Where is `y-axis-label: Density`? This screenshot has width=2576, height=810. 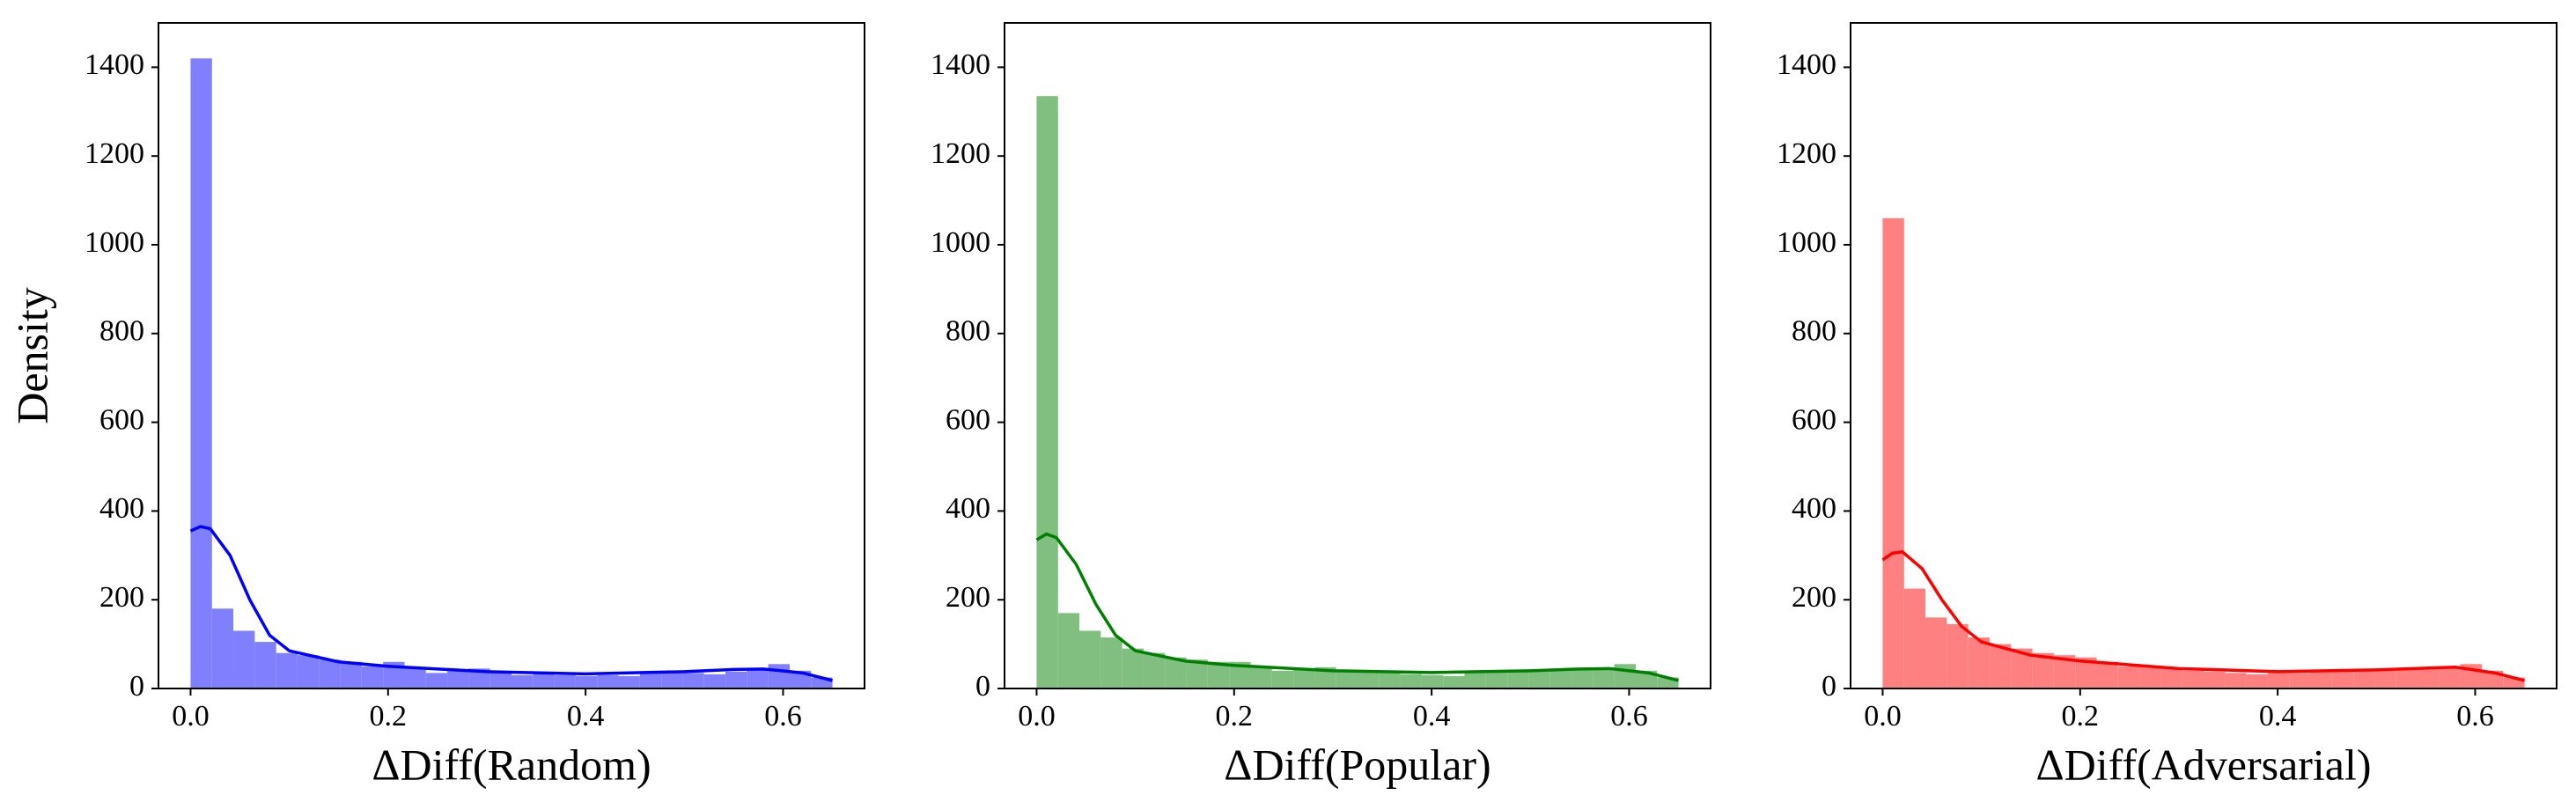
y-axis-label: Density is located at coordinates (32, 355).